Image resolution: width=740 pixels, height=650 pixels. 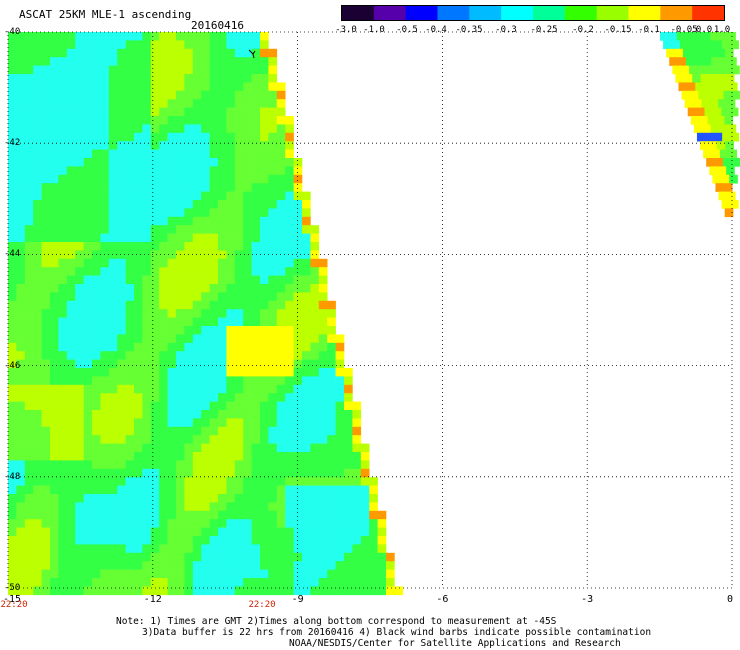 I want to click on lat-tick-label: -48, so click(x=12, y=476).